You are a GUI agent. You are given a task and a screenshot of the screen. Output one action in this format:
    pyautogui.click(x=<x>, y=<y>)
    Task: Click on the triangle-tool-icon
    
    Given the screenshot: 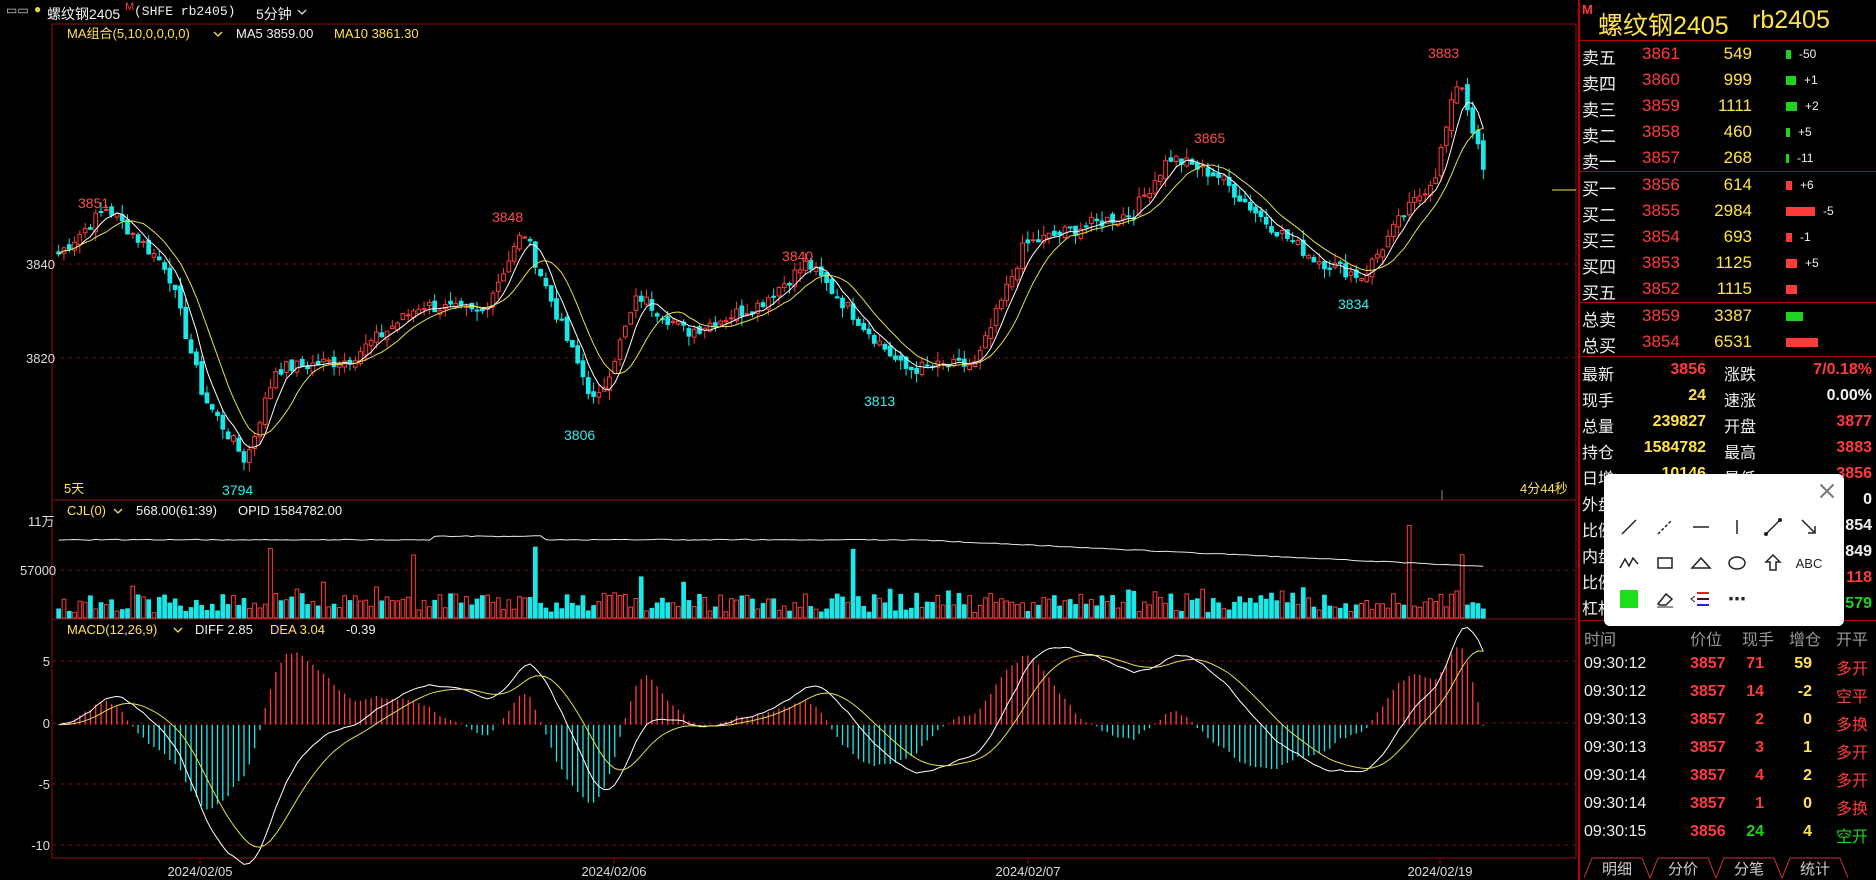 What is the action you would take?
    pyautogui.click(x=1701, y=563)
    